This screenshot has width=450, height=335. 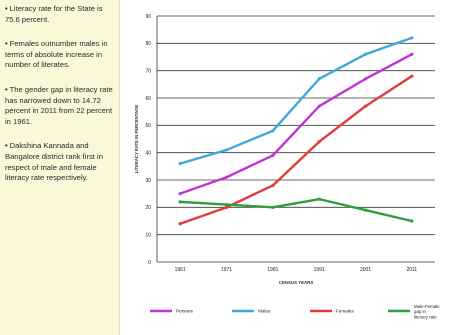 I want to click on y-tick-label: 40, so click(x=148, y=153).